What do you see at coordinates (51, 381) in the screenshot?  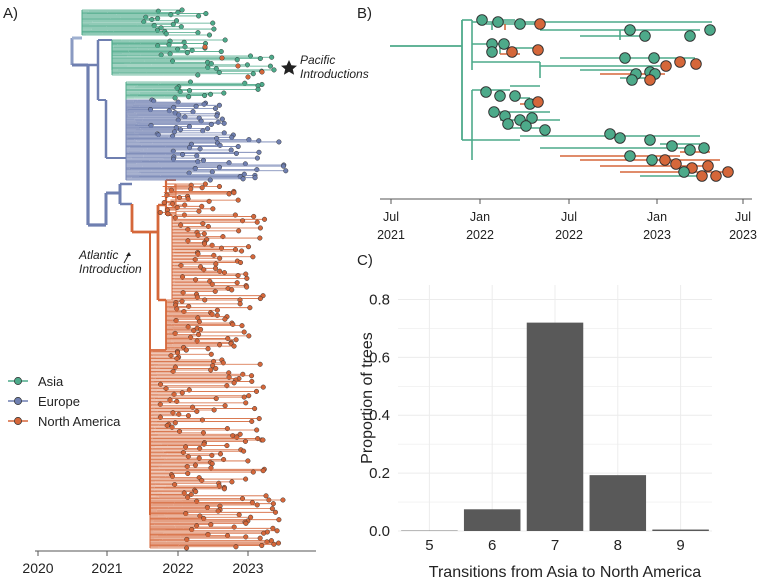 I see `legend-label-asia: Asia` at bounding box center [51, 381].